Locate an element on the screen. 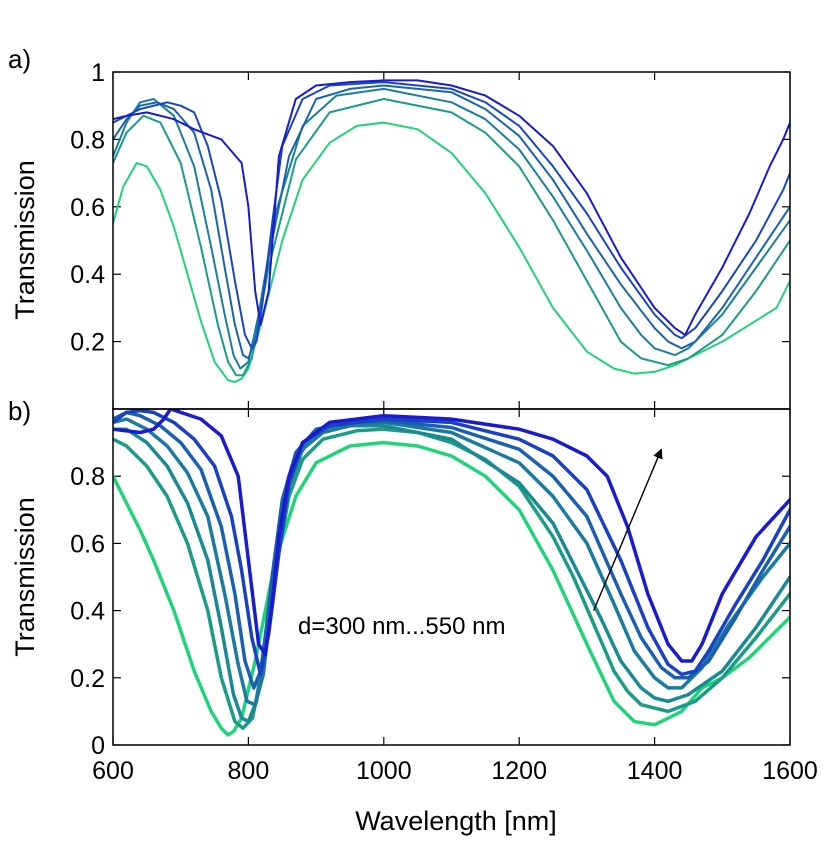 The height and width of the screenshot is (842, 830). panel-a-y-tick-label: 0.8 is located at coordinates (87, 140).